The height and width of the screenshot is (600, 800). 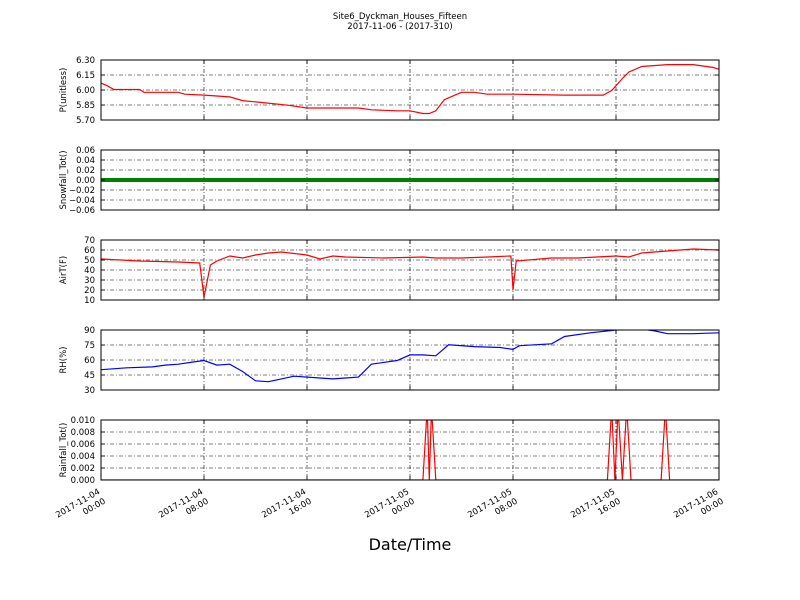 I want to click on y-tick-label: 0.00, so click(x=85, y=181).